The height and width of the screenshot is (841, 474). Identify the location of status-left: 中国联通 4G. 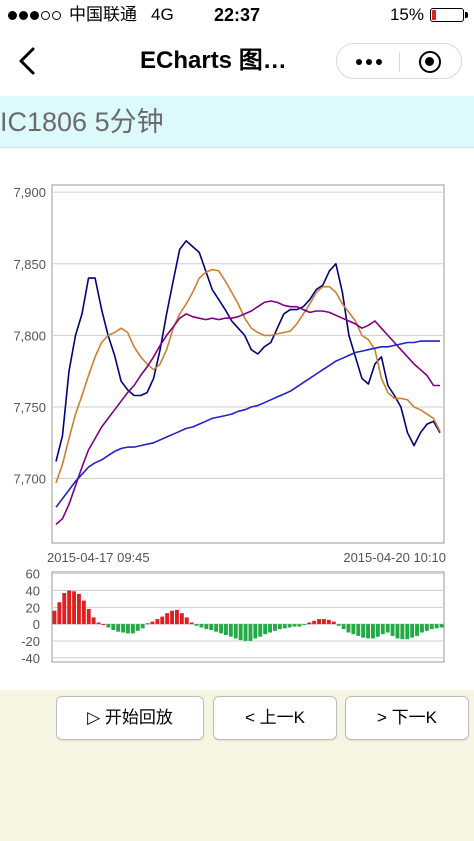
(91, 15).